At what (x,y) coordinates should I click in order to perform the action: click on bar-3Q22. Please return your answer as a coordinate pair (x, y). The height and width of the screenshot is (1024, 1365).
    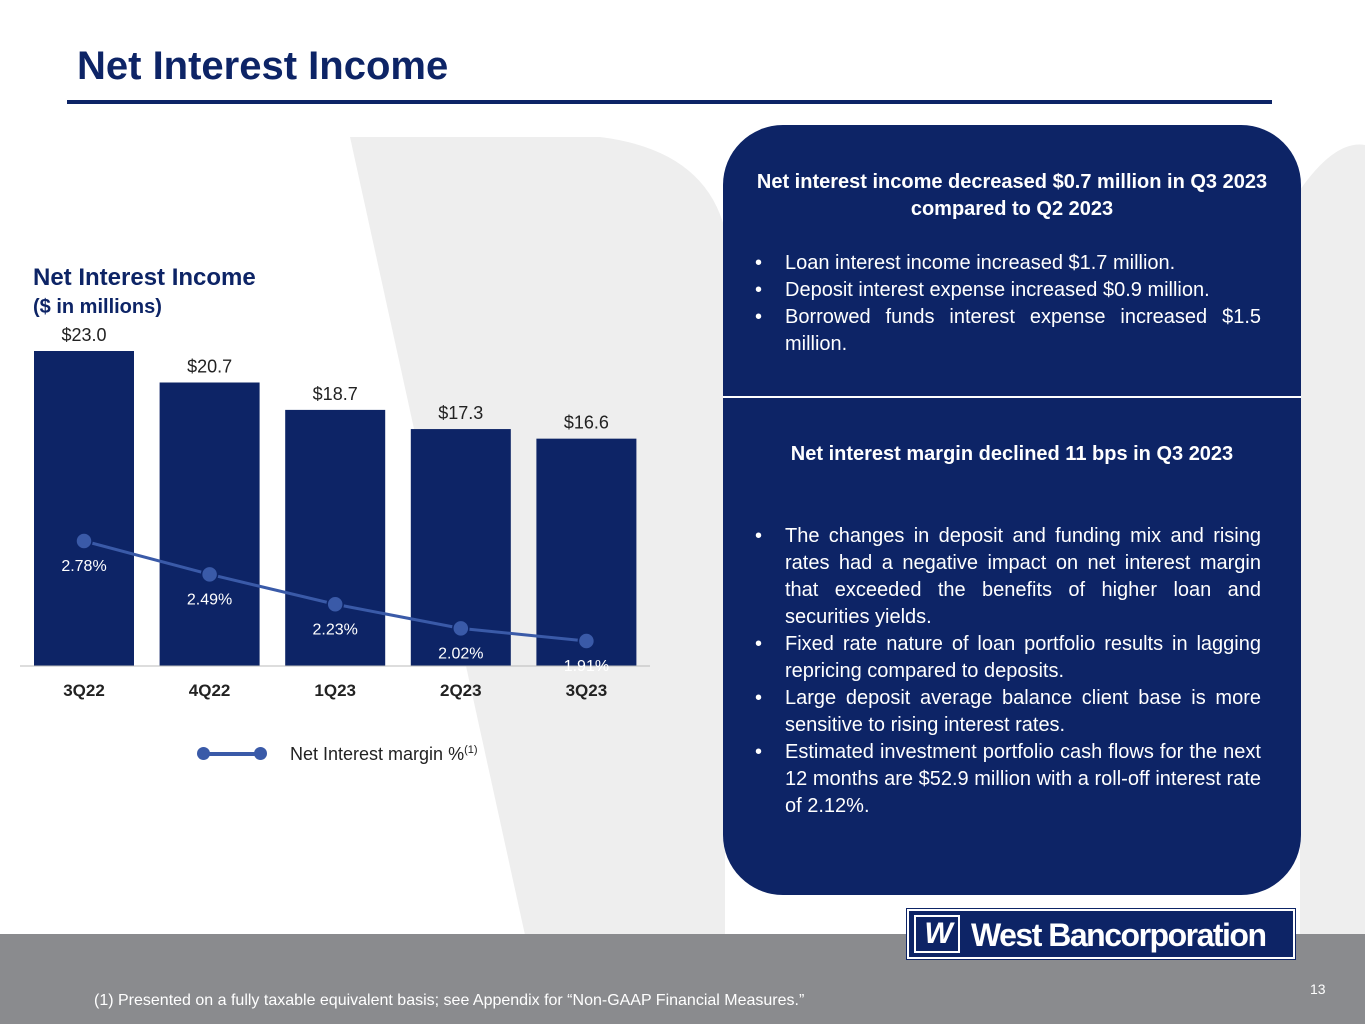
    Looking at the image, I should click on (84, 508).